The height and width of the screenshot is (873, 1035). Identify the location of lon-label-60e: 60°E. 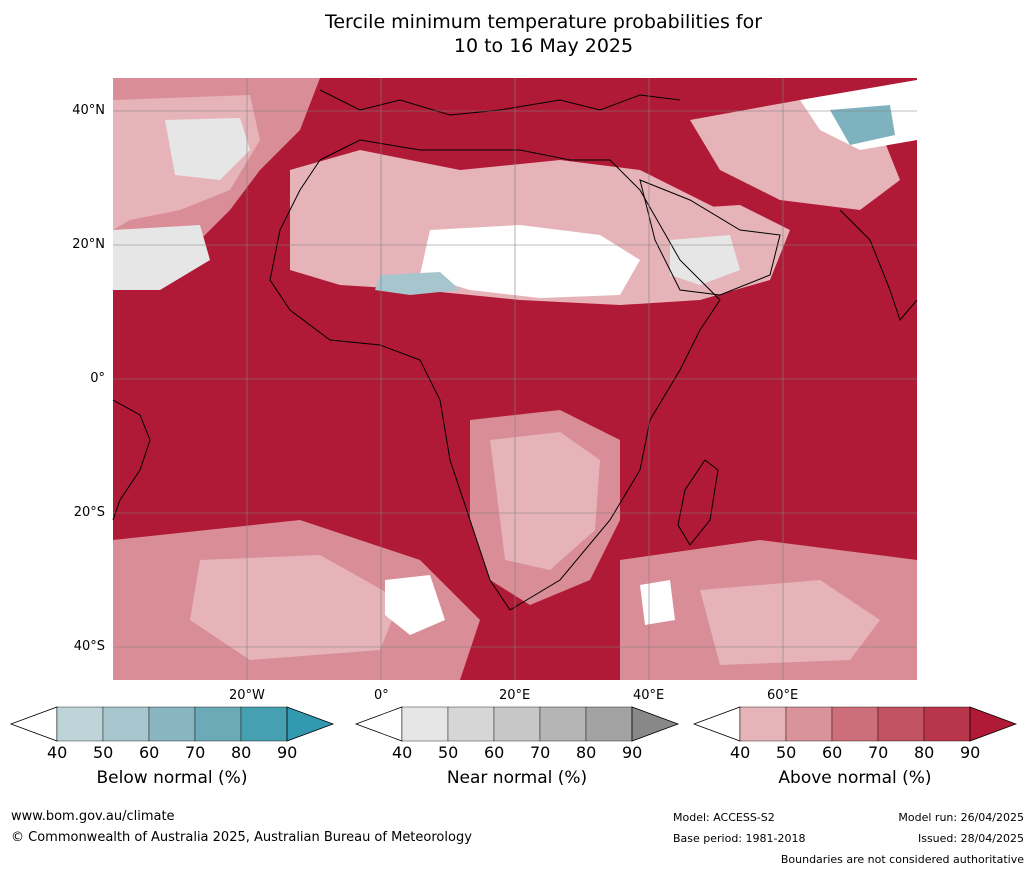
(783, 695).